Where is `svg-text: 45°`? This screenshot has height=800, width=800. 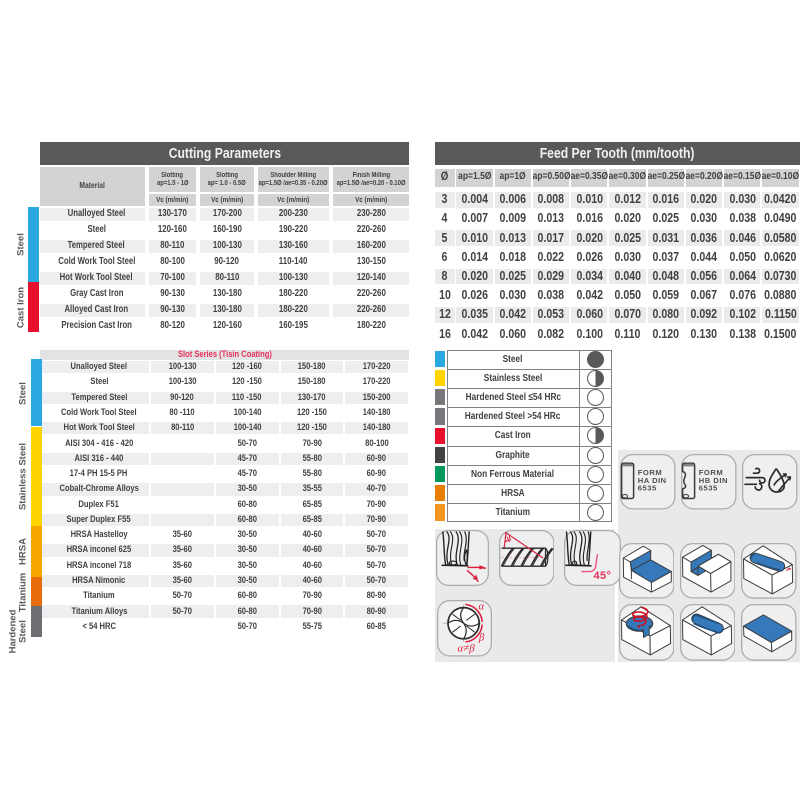
svg-text: 45° is located at coordinates (602, 576).